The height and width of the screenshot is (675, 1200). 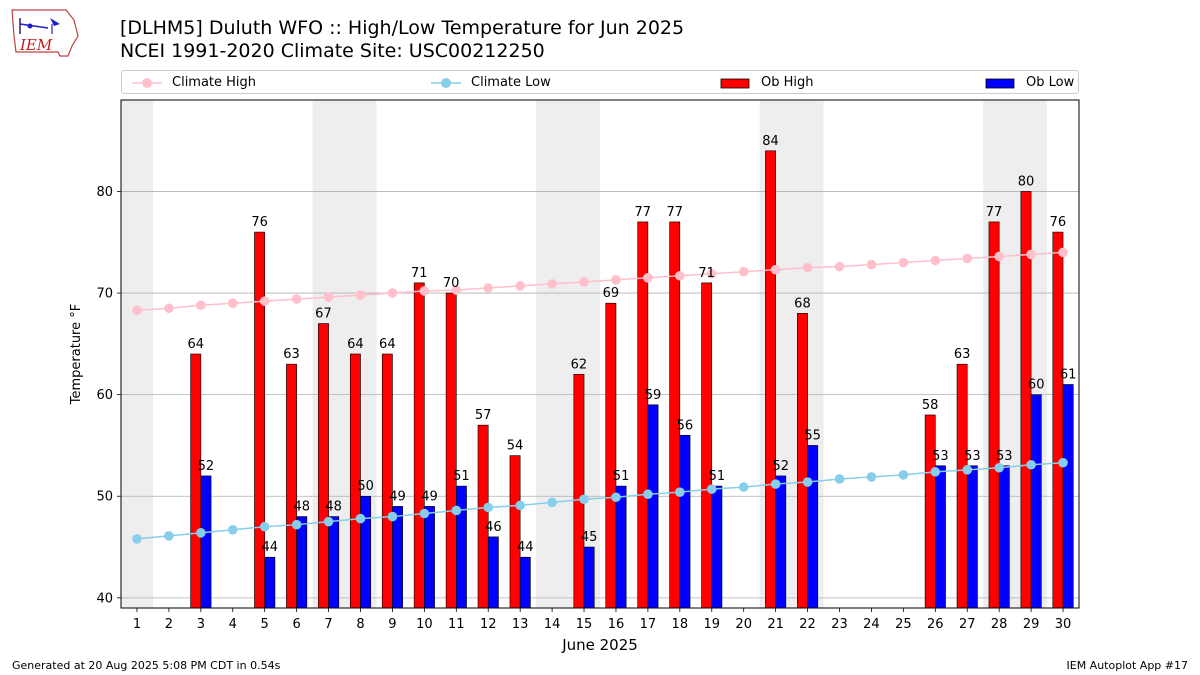 I want to click on ob-high-label: 67, so click(x=323, y=314).